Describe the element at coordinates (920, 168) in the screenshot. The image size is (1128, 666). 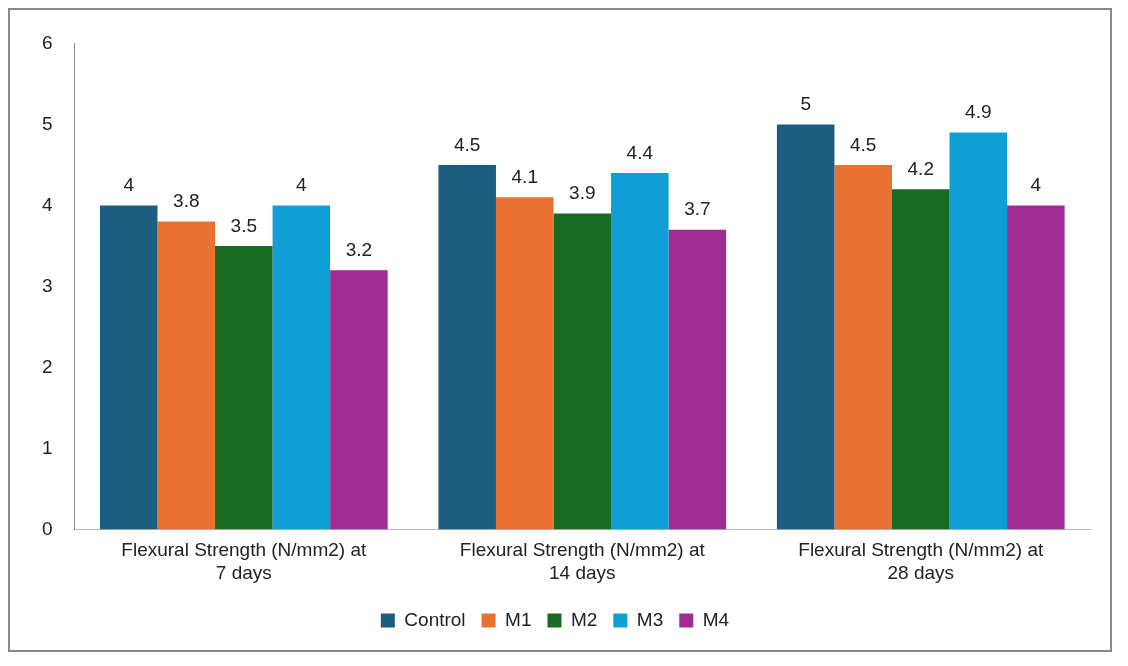
I see `data-label: 4.2` at that location.